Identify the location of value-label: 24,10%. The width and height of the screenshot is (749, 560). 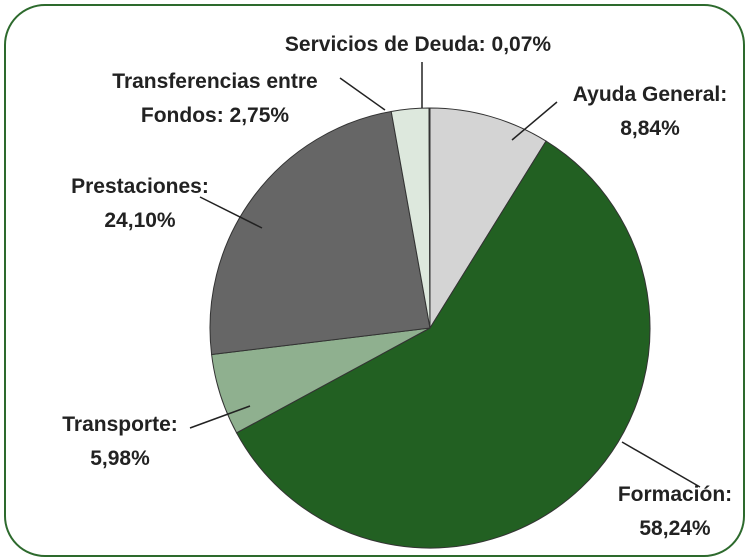
(140, 220).